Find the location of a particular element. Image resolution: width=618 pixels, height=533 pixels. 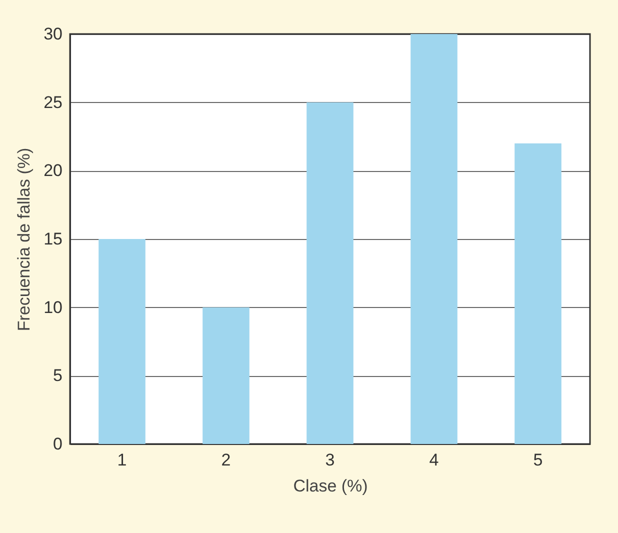

y-tick-label: 0 is located at coordinates (57, 444).